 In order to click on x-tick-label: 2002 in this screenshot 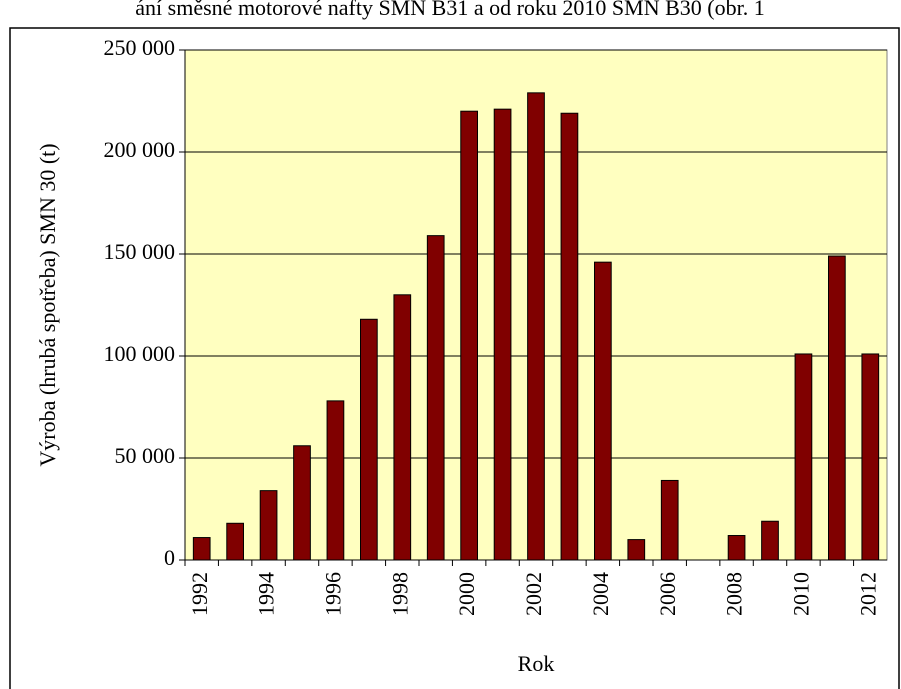, I will do `click(533, 594)`.